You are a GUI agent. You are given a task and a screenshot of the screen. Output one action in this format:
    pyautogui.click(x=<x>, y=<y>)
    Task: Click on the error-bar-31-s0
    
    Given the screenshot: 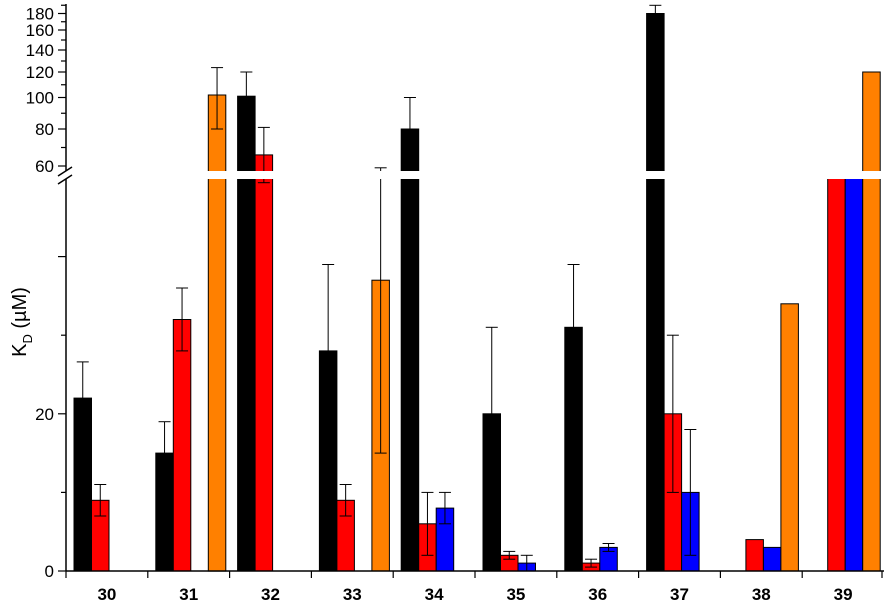 What is the action you would take?
    pyautogui.click(x=164, y=453)
    